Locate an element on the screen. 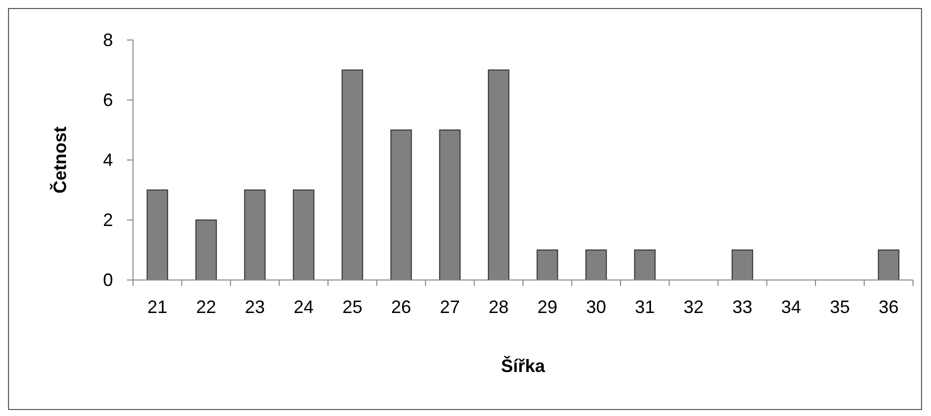  x-tick-label: 30 is located at coordinates (596, 307).